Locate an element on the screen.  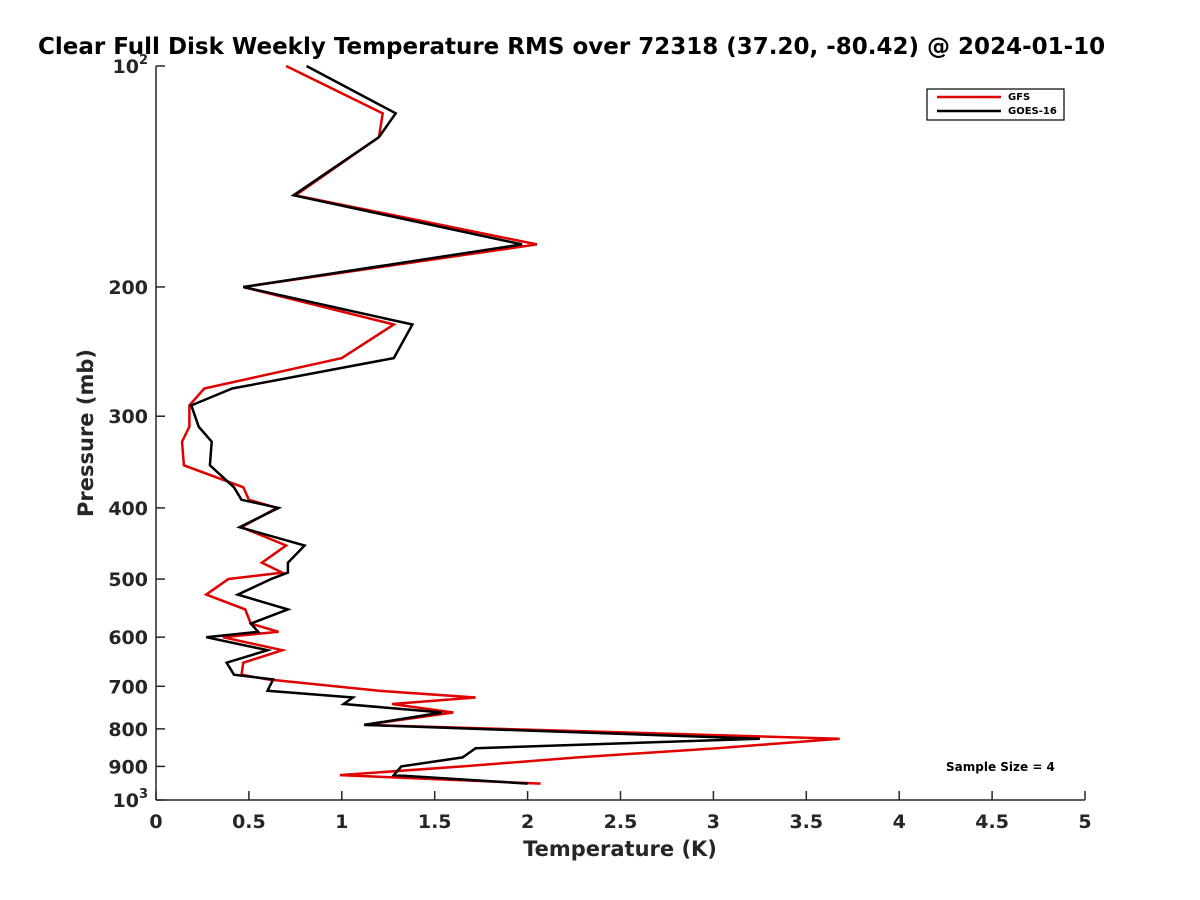
y-tick-label-base: 500 is located at coordinates (128, 580).